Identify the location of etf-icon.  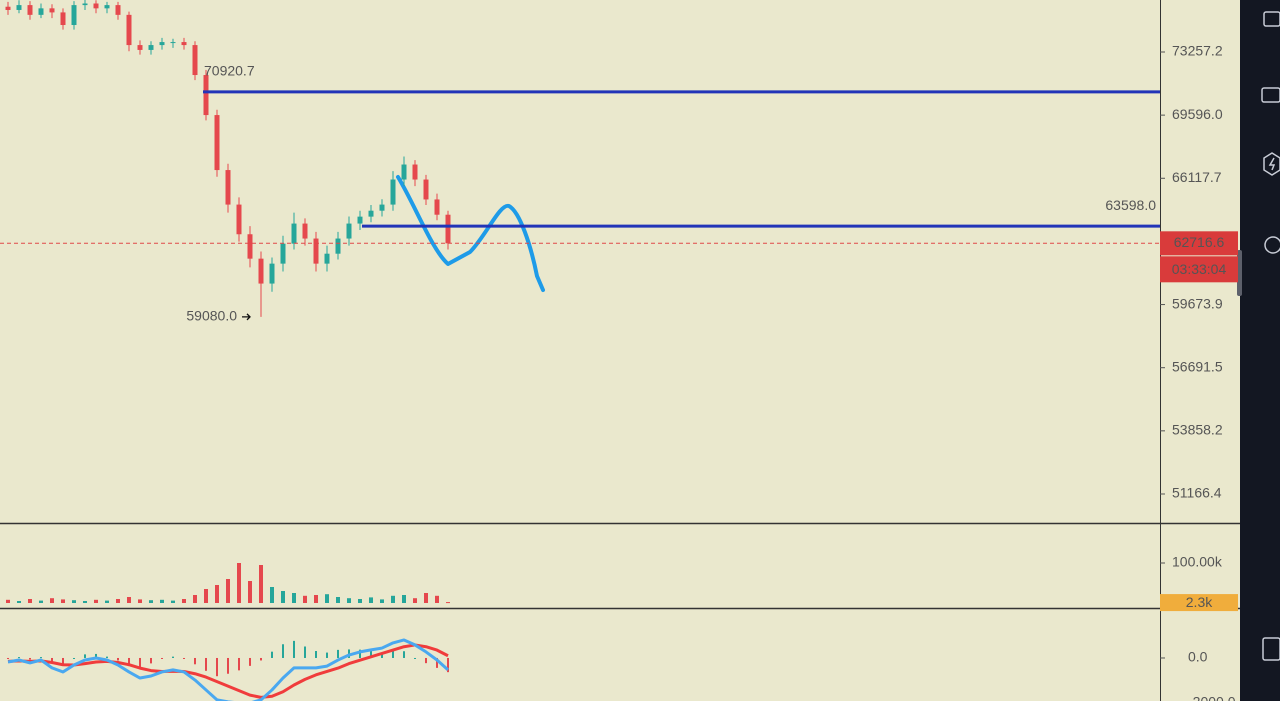
(1270, 95).